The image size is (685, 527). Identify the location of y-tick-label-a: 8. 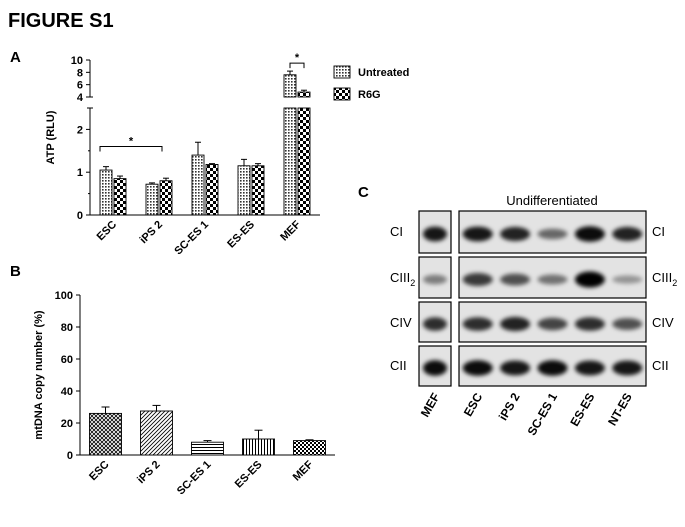
(80, 73).